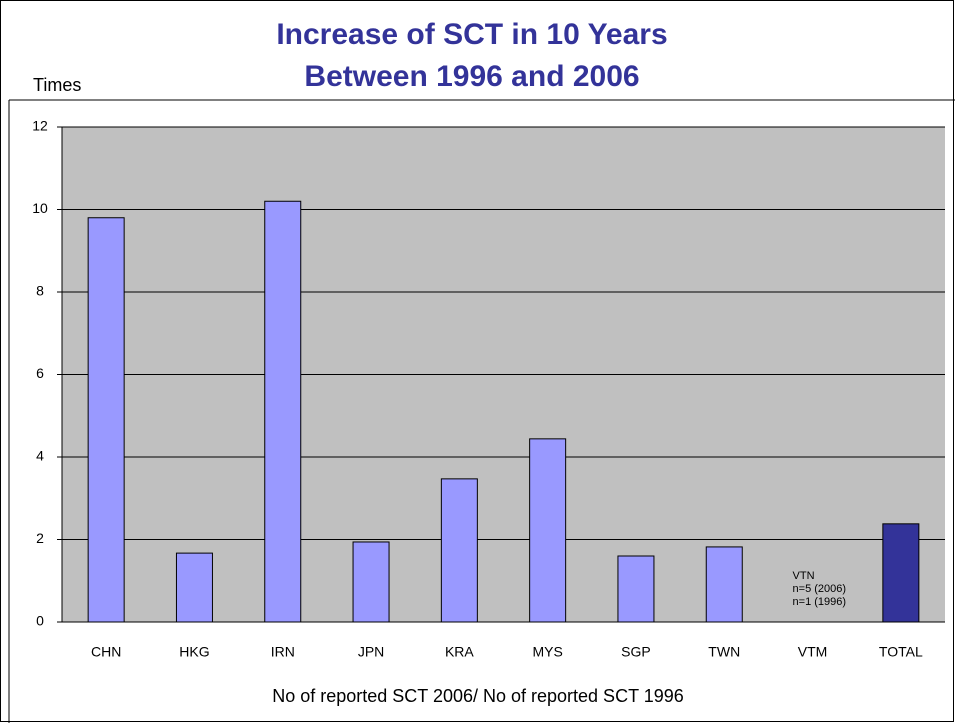 The width and height of the screenshot is (955, 723). What do you see at coordinates (40, 373) in the screenshot?
I see `y-tick-label: 6` at bounding box center [40, 373].